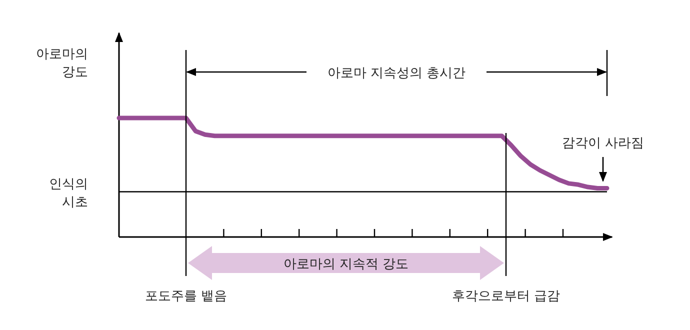  What do you see at coordinates (62, 63) in the screenshot?
I see `y-axis-title: 아로마의 강도` at bounding box center [62, 63].